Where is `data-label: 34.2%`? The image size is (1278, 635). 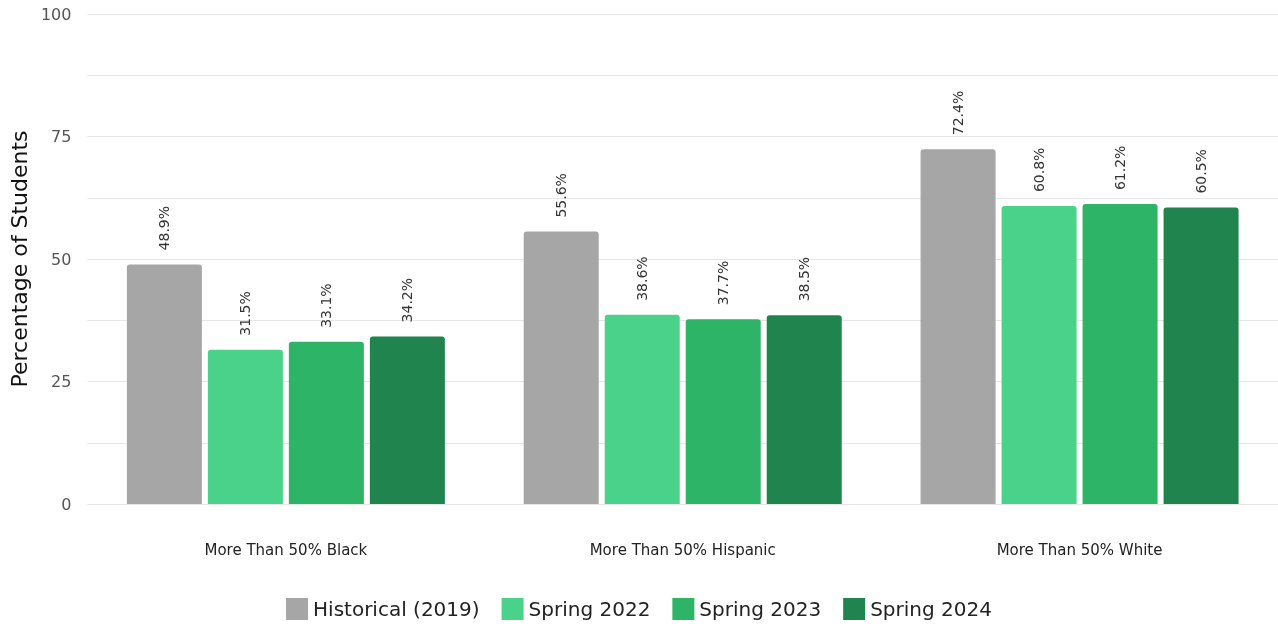 data-label: 34.2% is located at coordinates (407, 300).